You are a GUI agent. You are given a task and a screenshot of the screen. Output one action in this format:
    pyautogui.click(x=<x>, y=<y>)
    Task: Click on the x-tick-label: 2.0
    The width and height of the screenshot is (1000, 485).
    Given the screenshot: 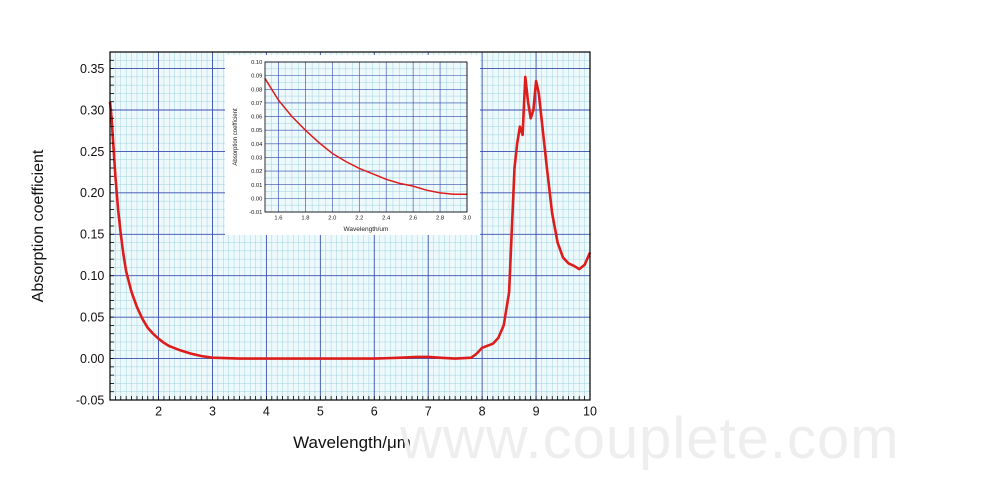 What is the action you would take?
    pyautogui.click(x=332, y=218)
    